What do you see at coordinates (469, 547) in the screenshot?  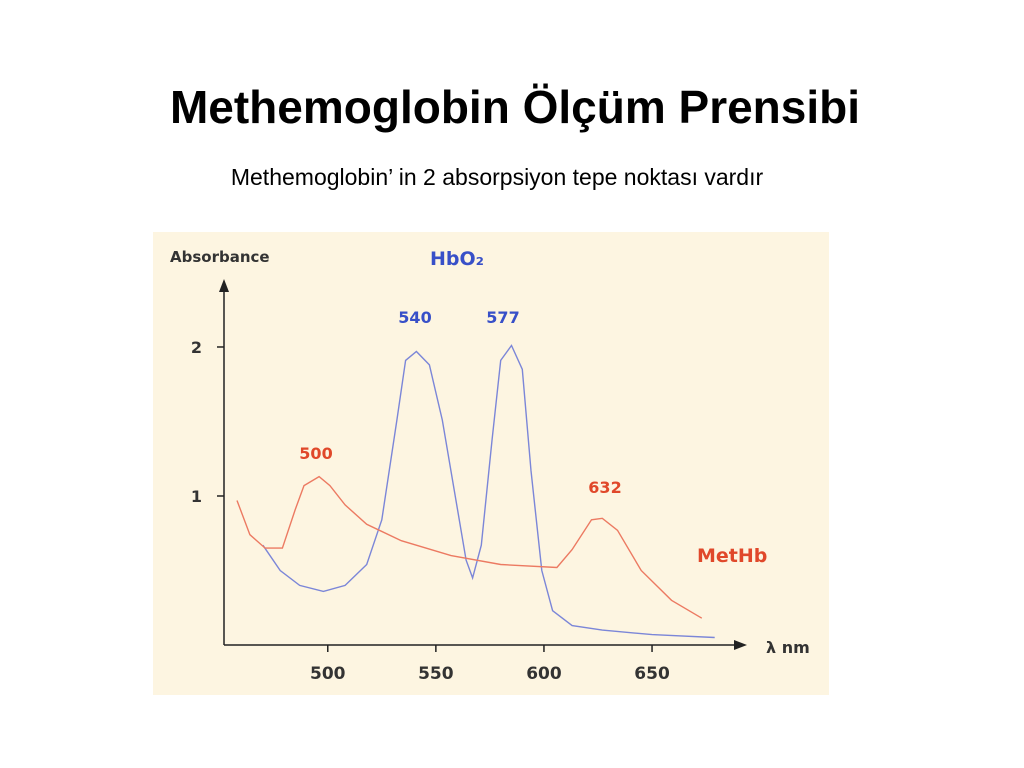 I see `series-line` at bounding box center [469, 547].